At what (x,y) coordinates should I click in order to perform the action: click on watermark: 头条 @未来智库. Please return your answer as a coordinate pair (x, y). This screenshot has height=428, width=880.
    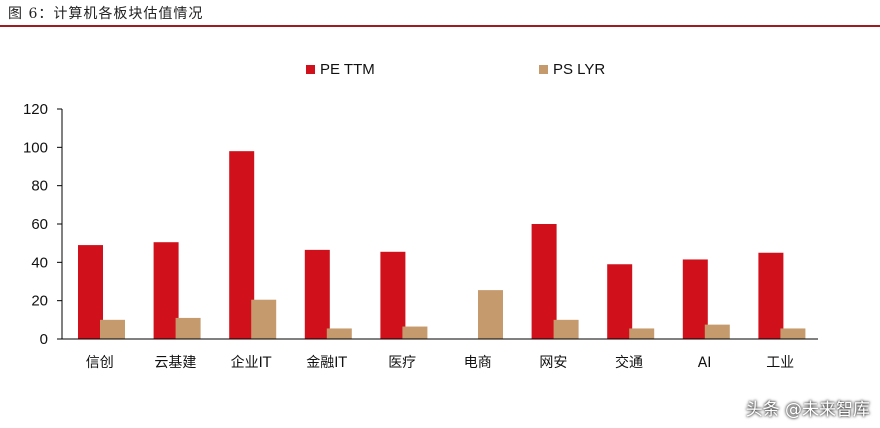
    Looking at the image, I should click on (807, 410).